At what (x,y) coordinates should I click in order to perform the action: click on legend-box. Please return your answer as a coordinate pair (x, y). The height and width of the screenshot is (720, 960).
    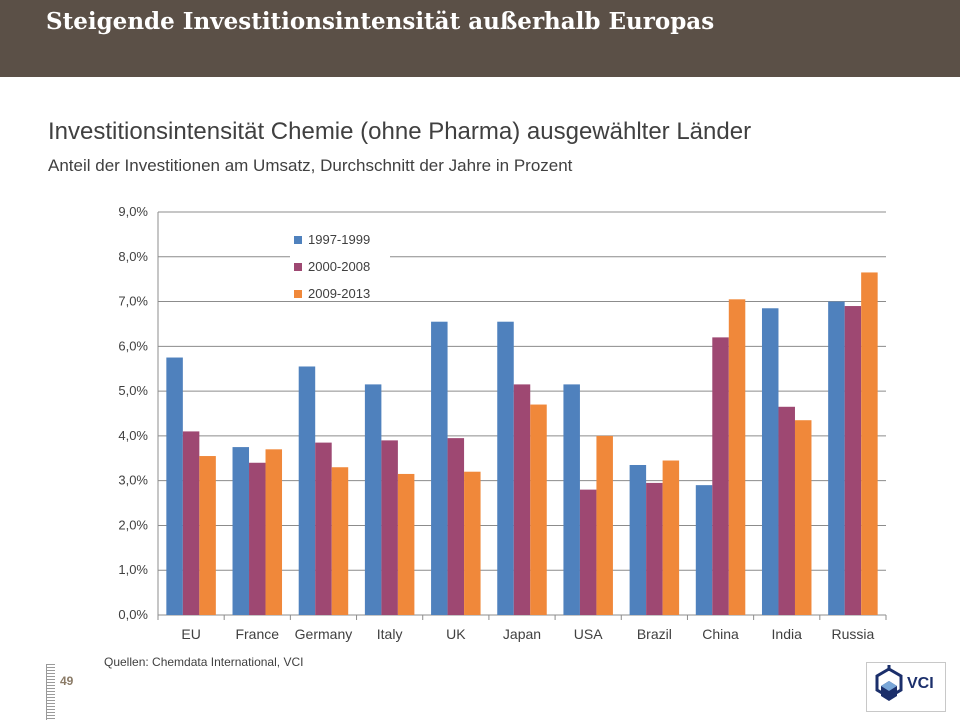
    Looking at the image, I should click on (340, 265).